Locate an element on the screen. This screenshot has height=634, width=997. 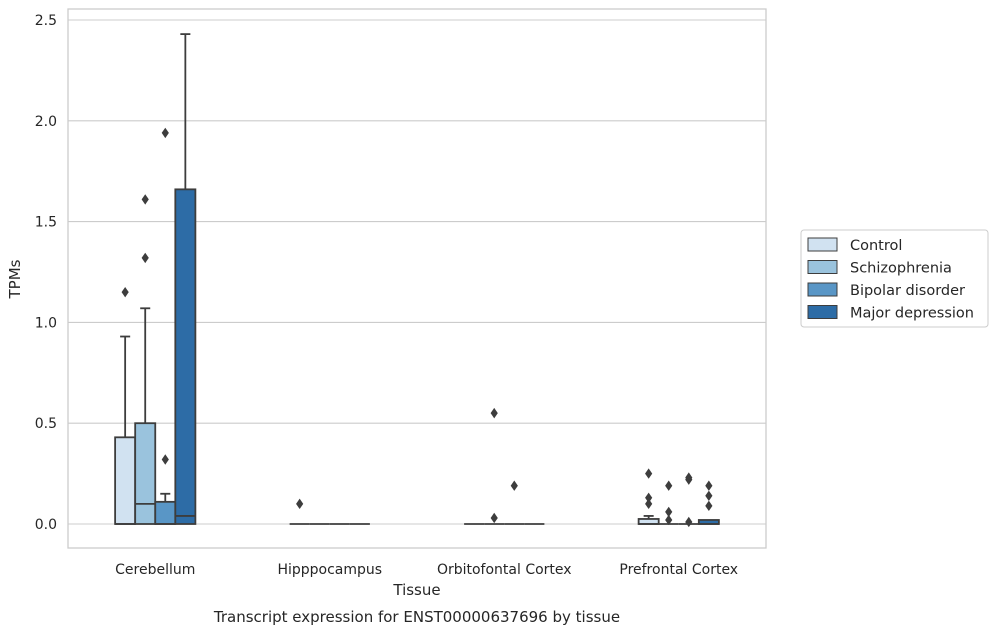
y-tick-label: 2.5 is located at coordinates (46, 21).